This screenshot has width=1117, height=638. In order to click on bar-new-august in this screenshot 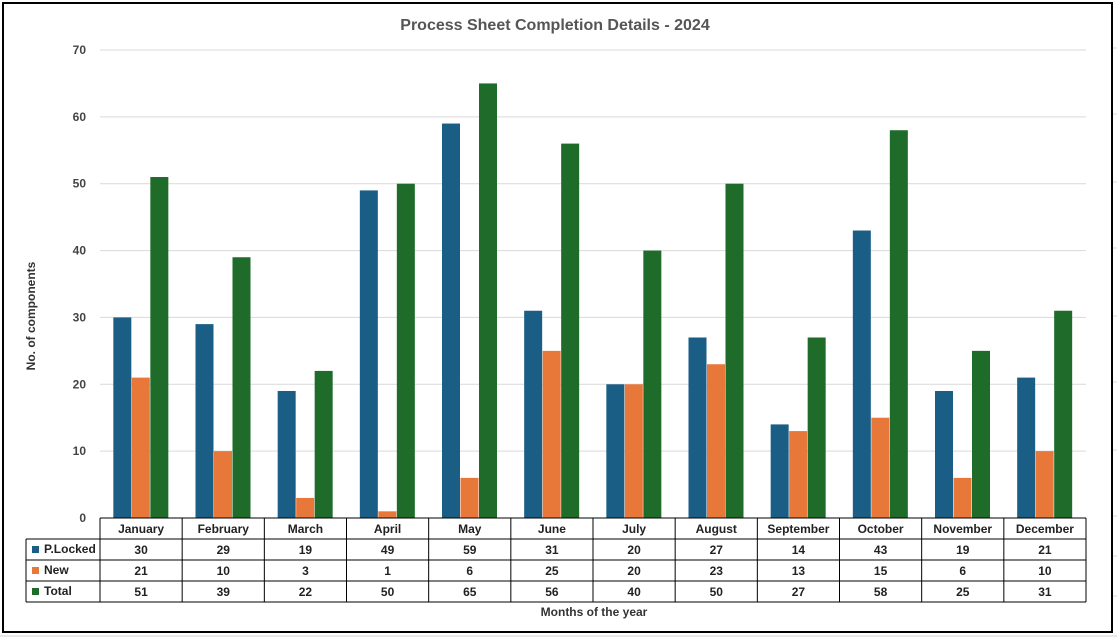, I will do `click(716, 441)`.